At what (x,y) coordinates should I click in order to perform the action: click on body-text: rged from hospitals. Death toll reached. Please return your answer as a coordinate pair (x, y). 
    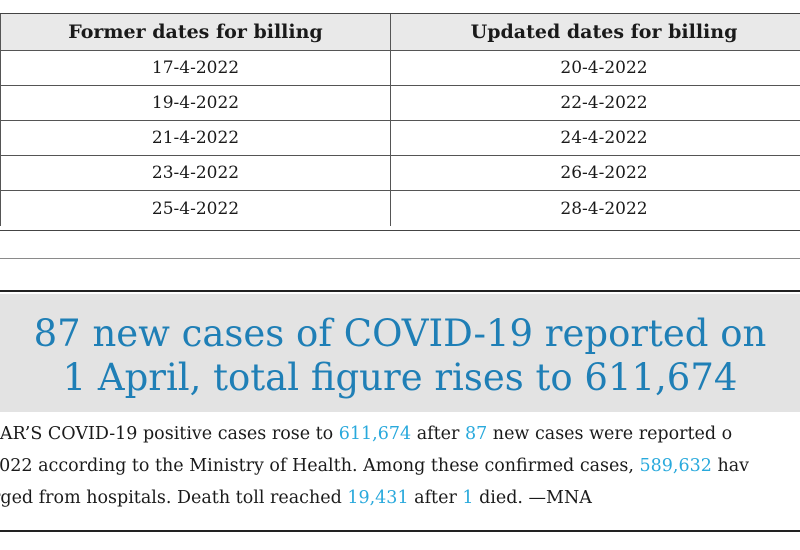
    Looking at the image, I should click on (174, 498).